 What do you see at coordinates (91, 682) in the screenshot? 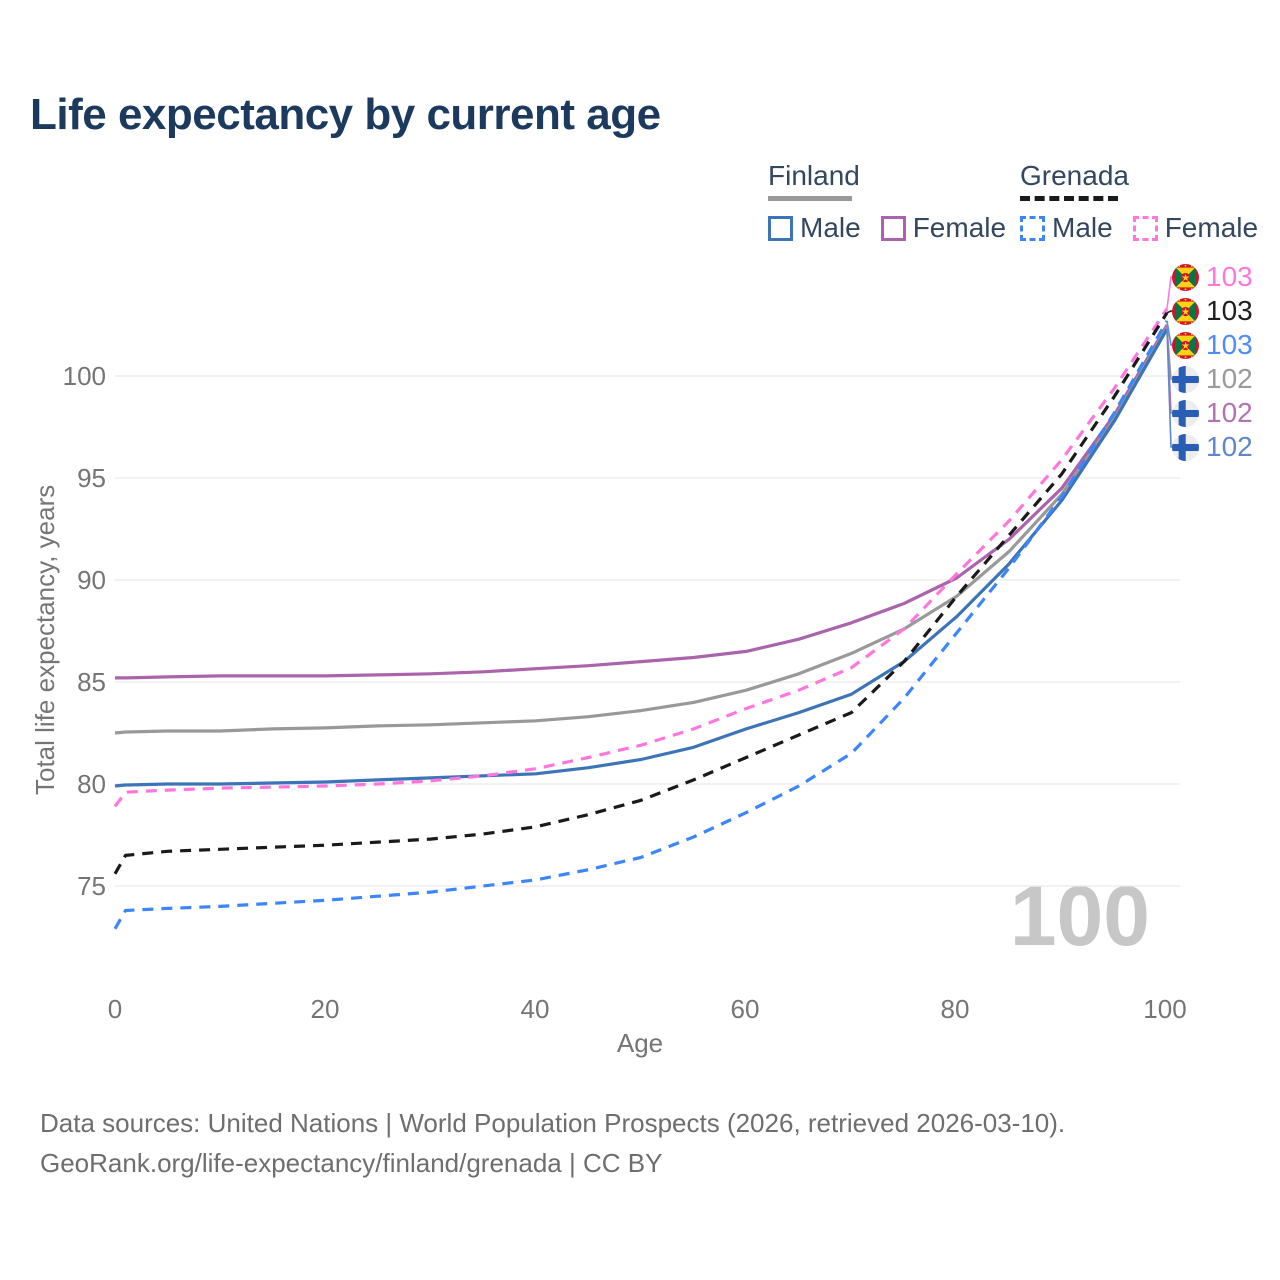
I see `y-tick-85: 85` at bounding box center [91, 682].